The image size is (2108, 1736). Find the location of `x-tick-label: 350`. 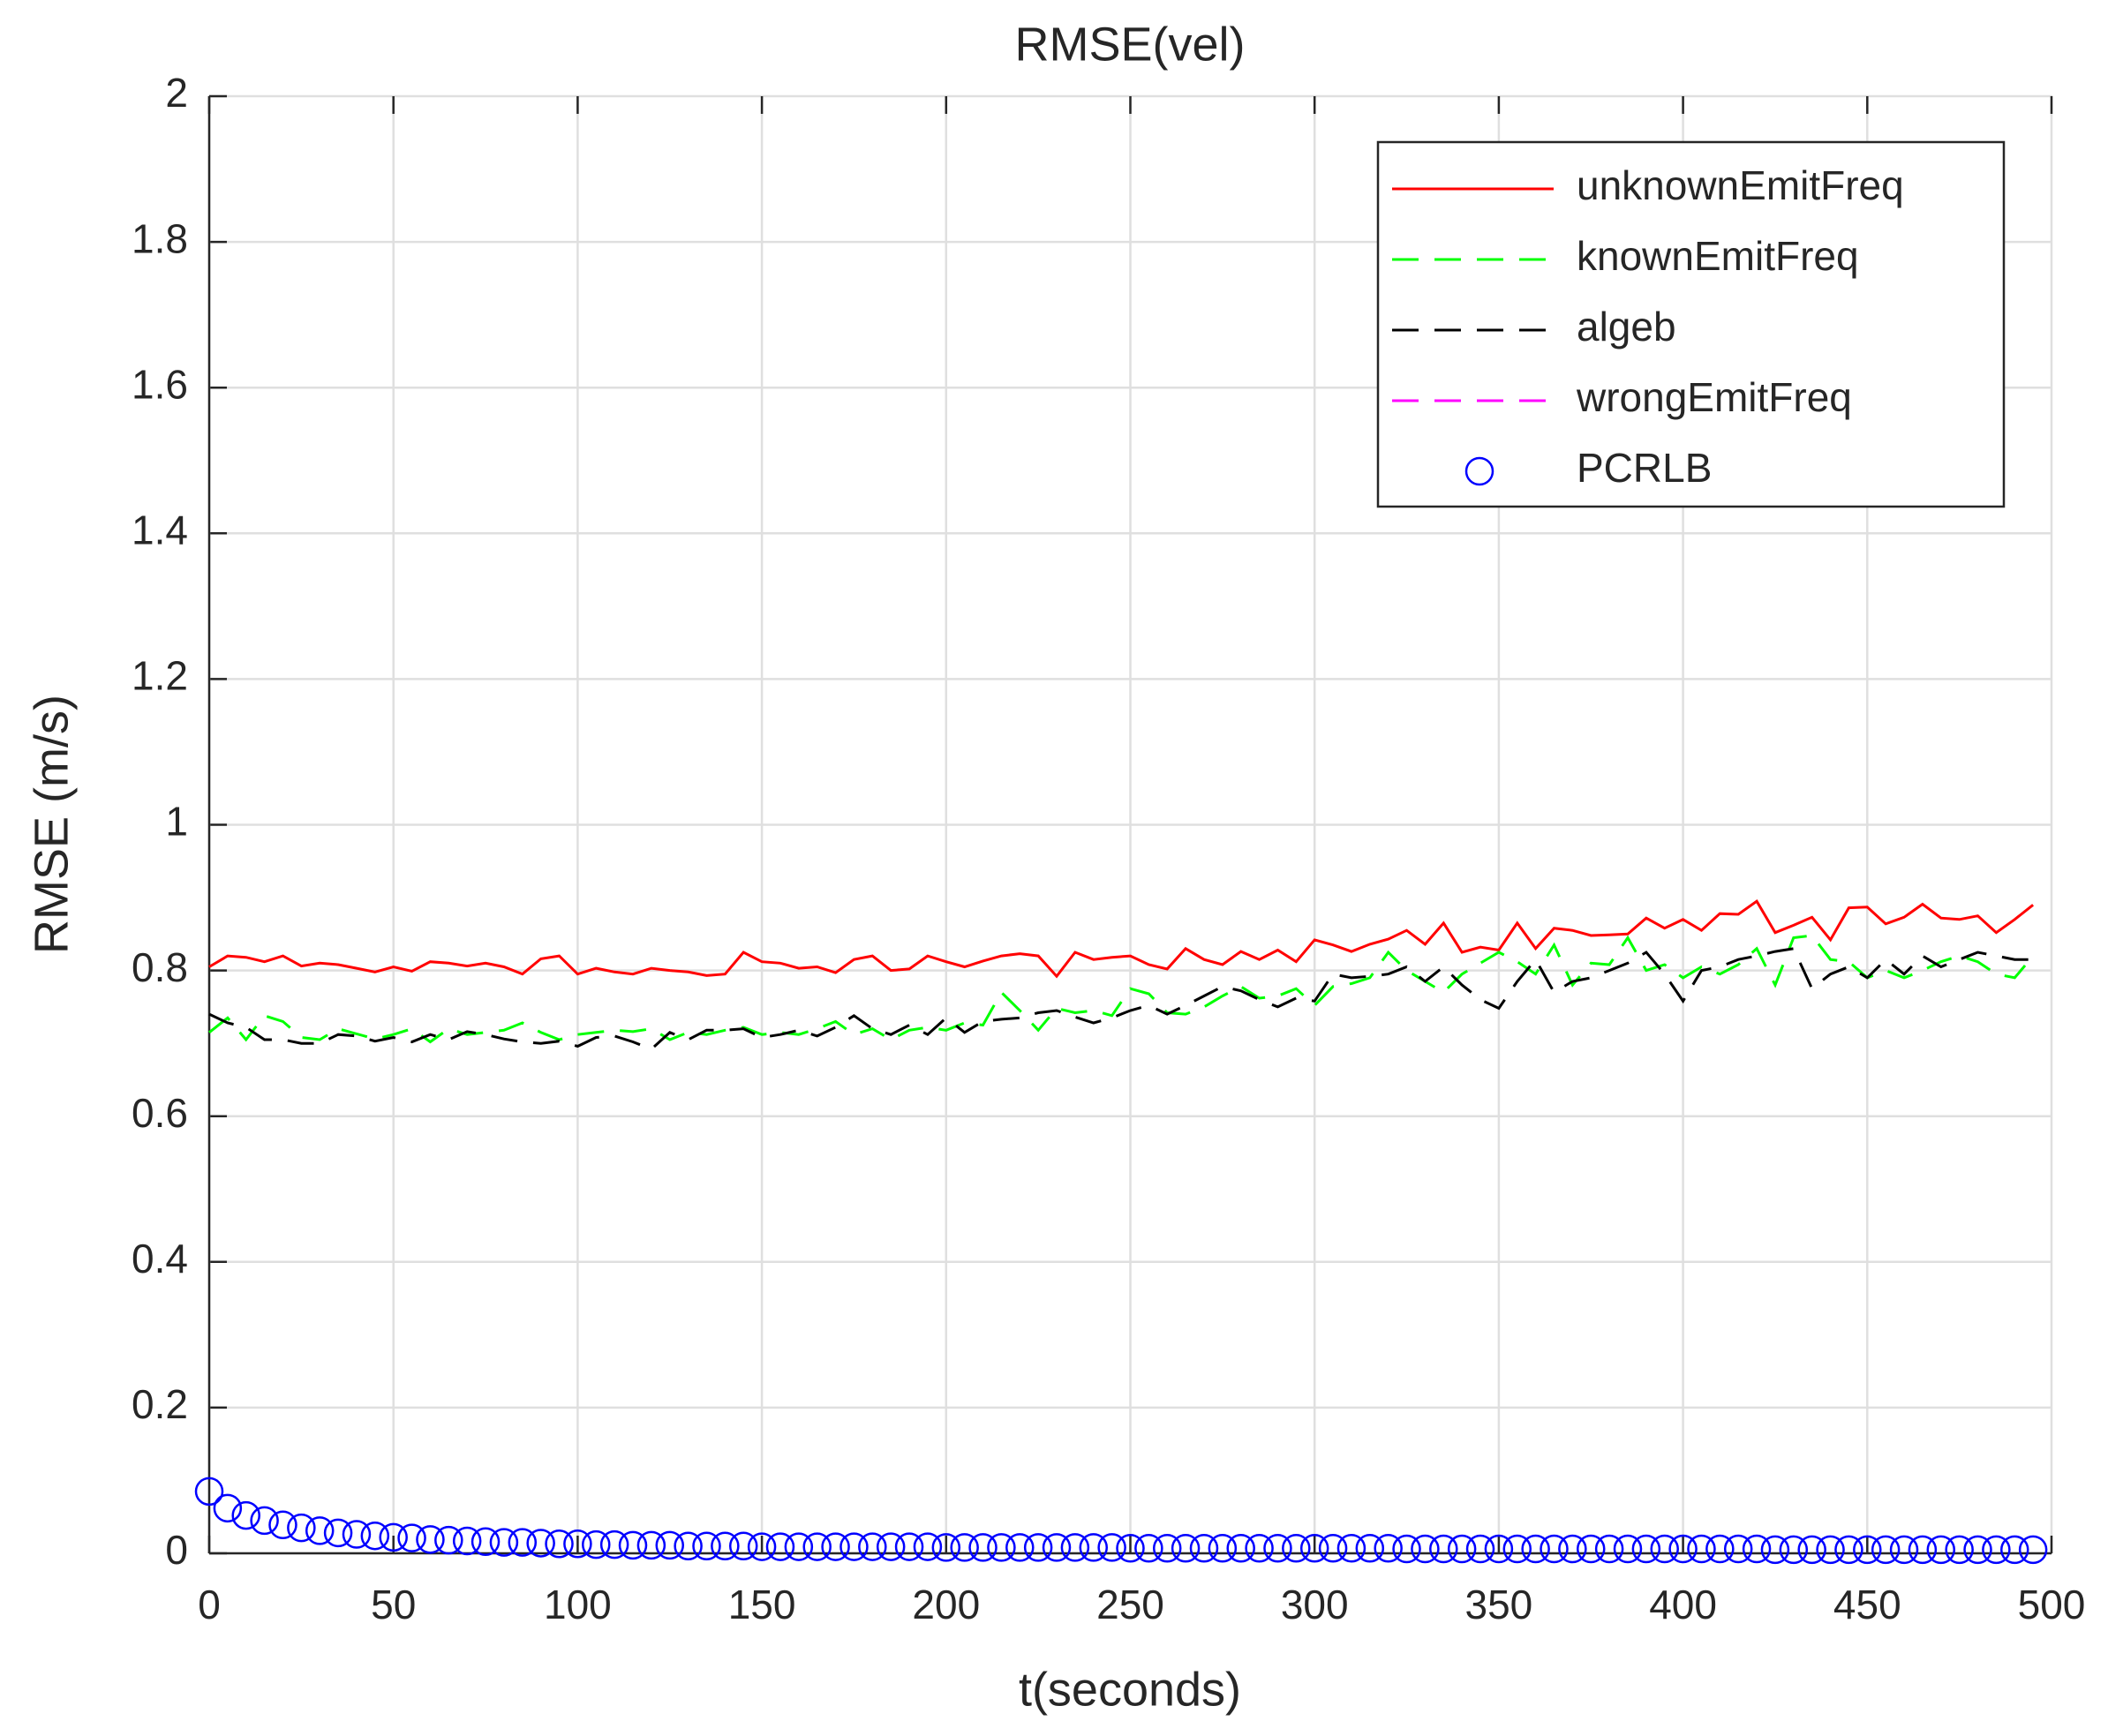

x-tick-label: 350 is located at coordinates (1499, 1604).